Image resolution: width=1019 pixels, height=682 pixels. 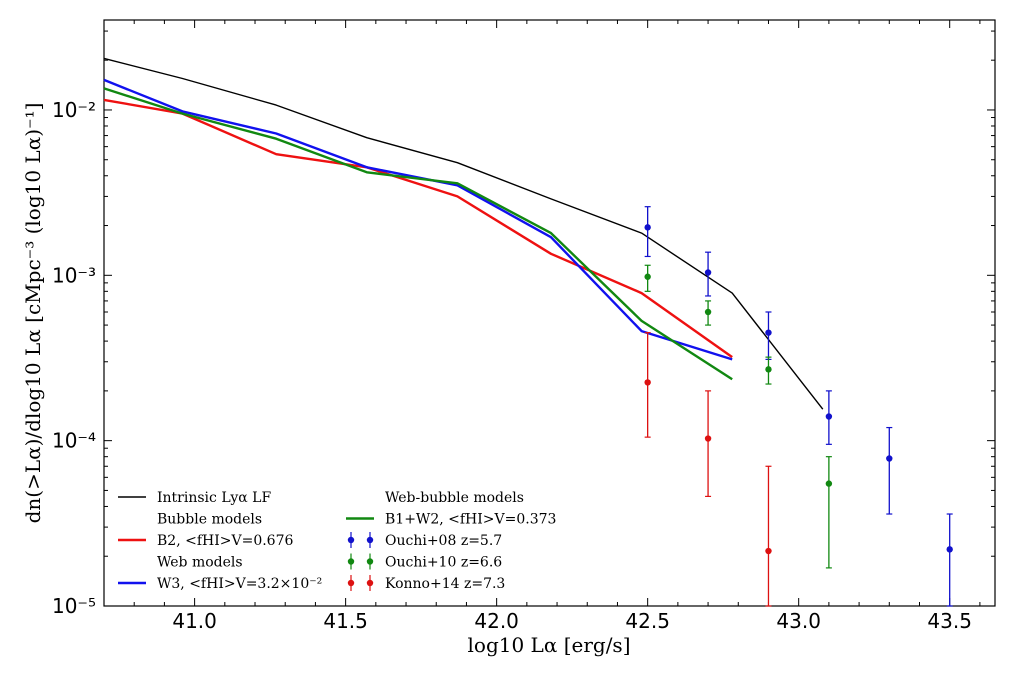 I want to click on legend-label: Bubble models, so click(x=209, y=520).